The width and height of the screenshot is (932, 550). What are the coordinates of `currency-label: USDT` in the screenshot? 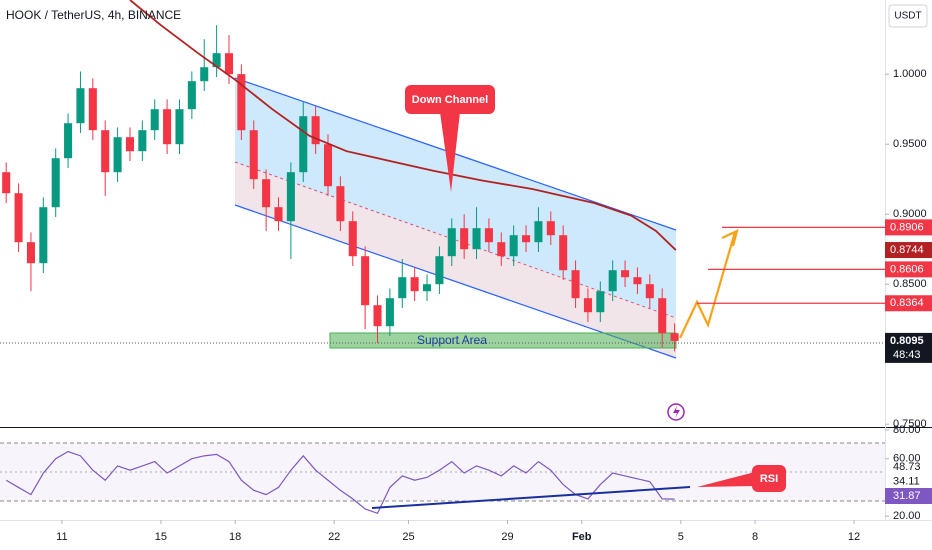 It's located at (907, 16).